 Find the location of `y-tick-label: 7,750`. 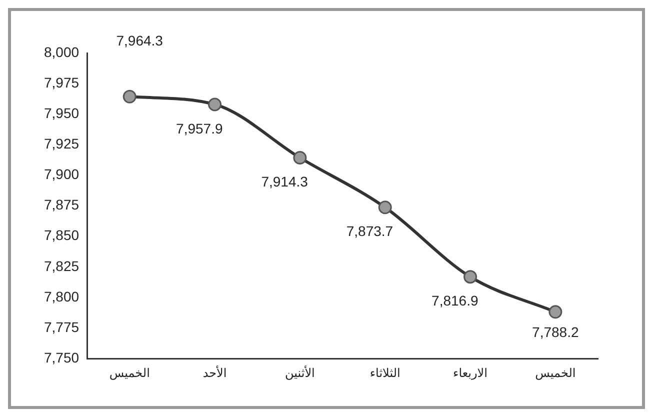

y-tick-label: 7,750 is located at coordinates (62, 357).